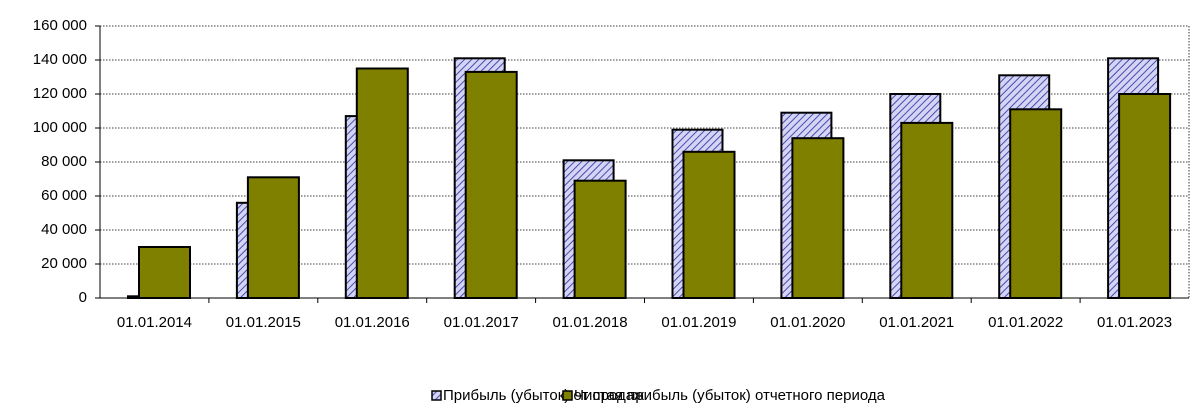 This screenshot has height=403, width=1190. Describe the element at coordinates (263, 322) in the screenshot. I see `x-tick-label: 01.01.2015` at that location.